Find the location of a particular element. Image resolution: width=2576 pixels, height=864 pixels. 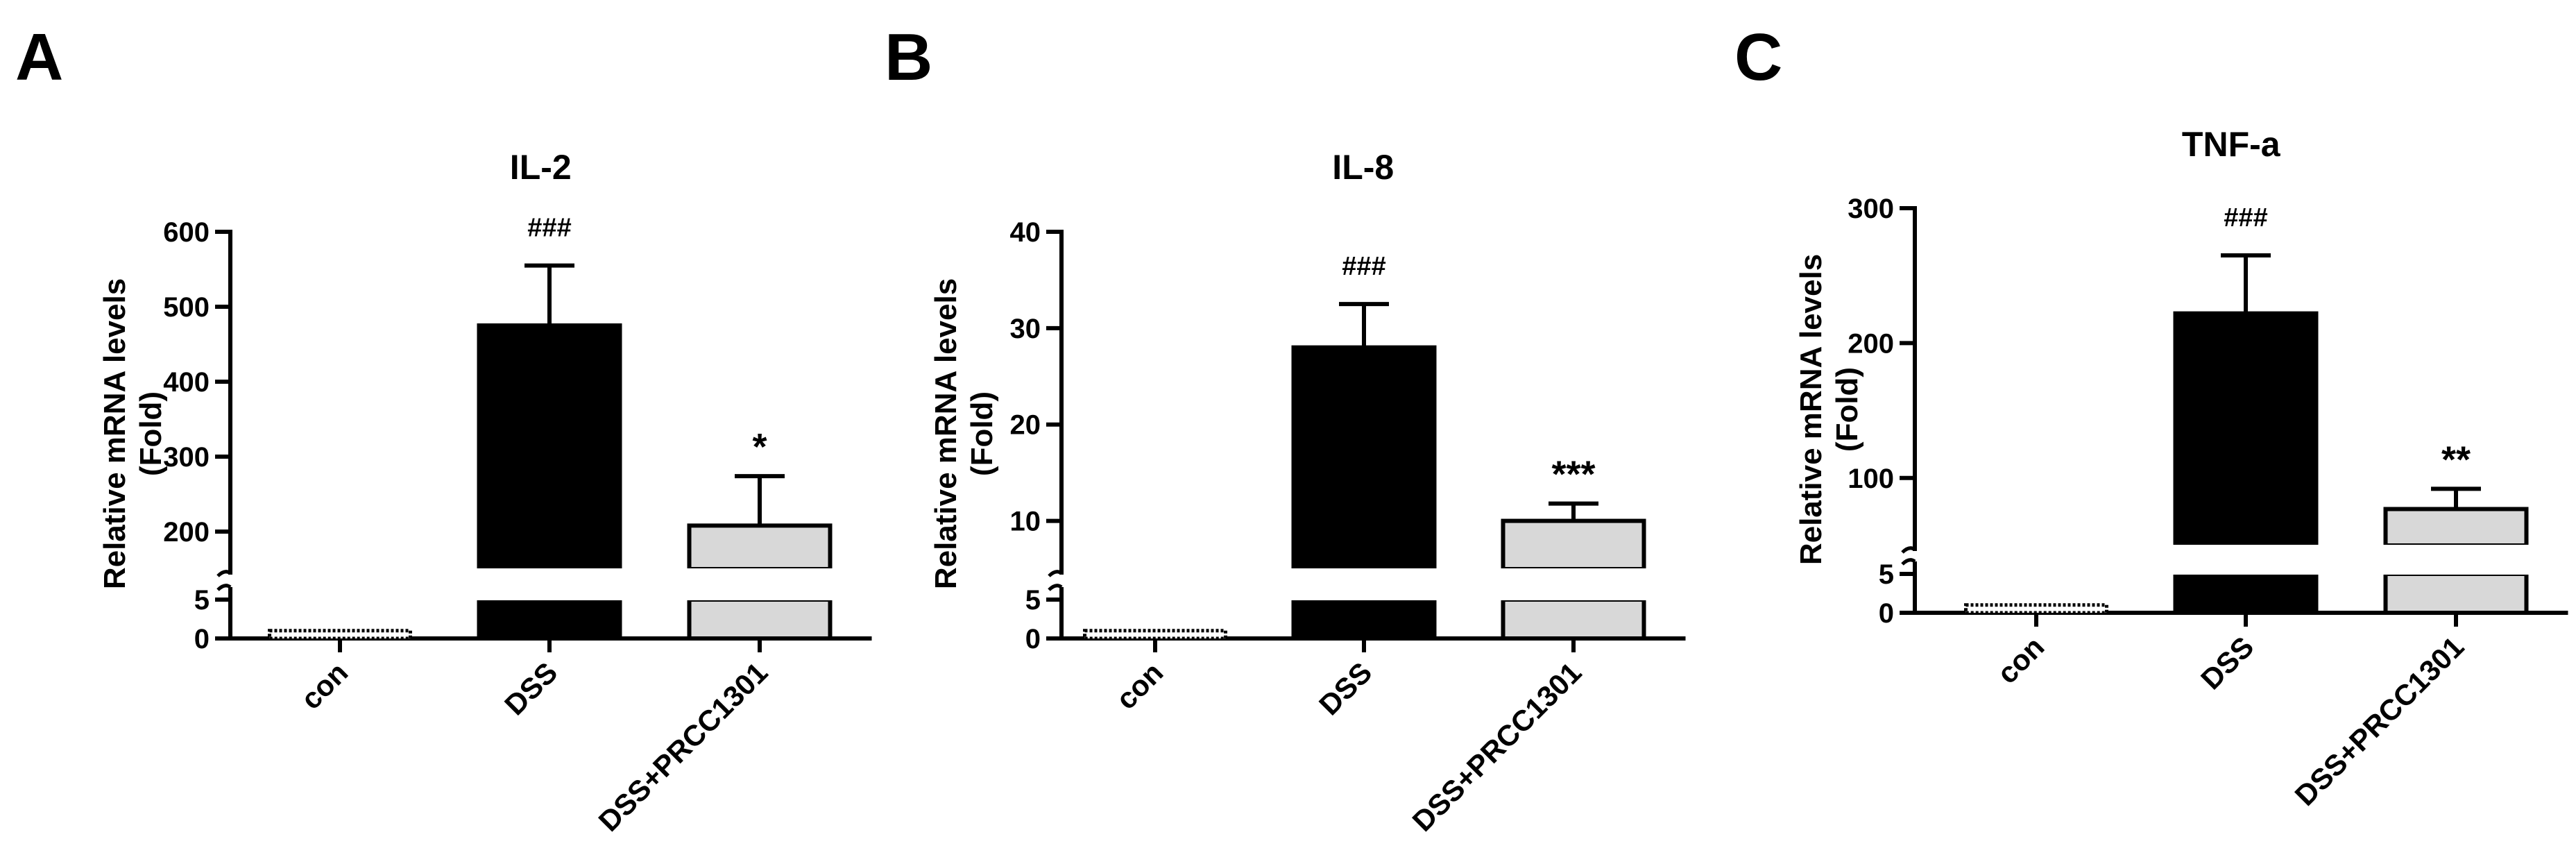

panel-letter: C is located at coordinates (1758, 57).